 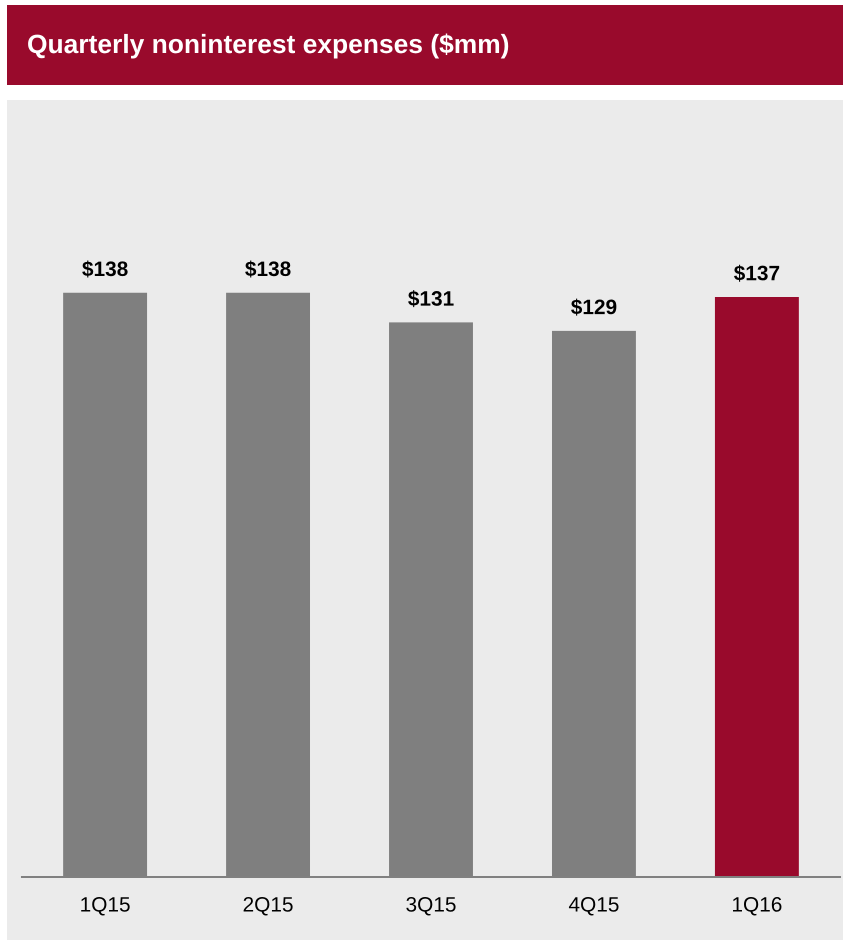 What do you see at coordinates (757, 906) in the screenshot?
I see `x-tick-label: 1Q16` at bounding box center [757, 906].